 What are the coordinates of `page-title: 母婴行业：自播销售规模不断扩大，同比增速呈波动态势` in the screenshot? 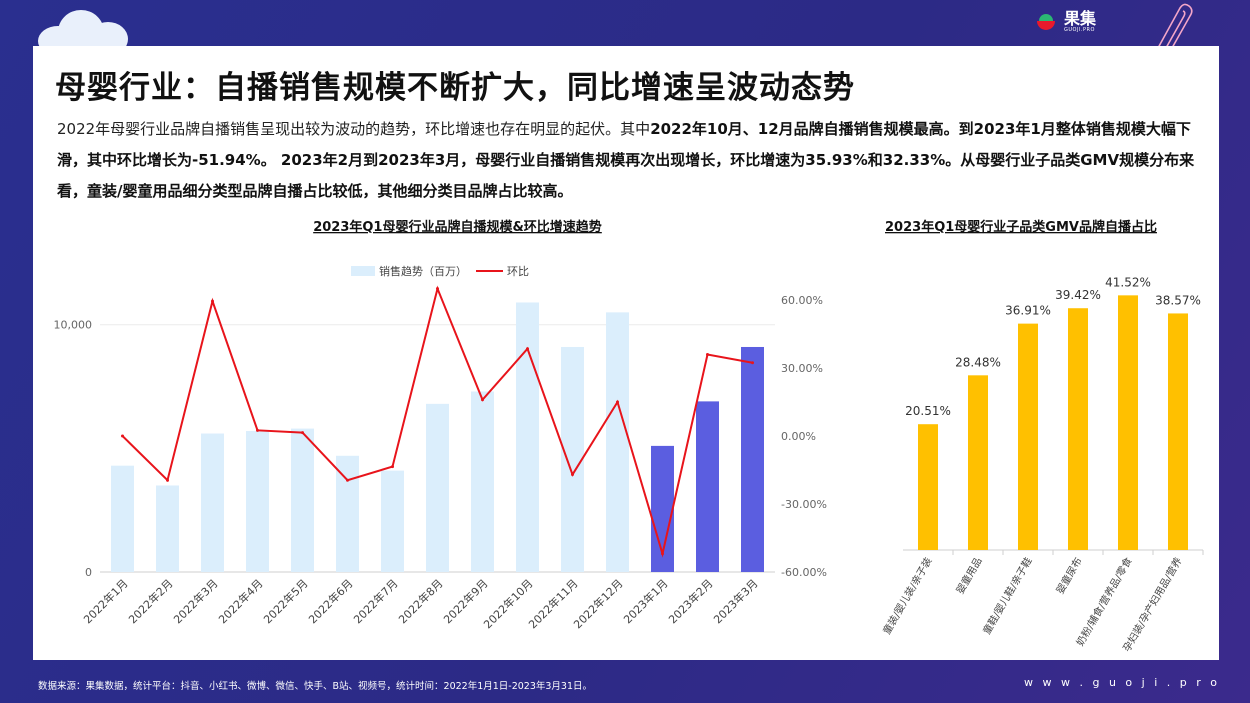 It's located at (455, 88).